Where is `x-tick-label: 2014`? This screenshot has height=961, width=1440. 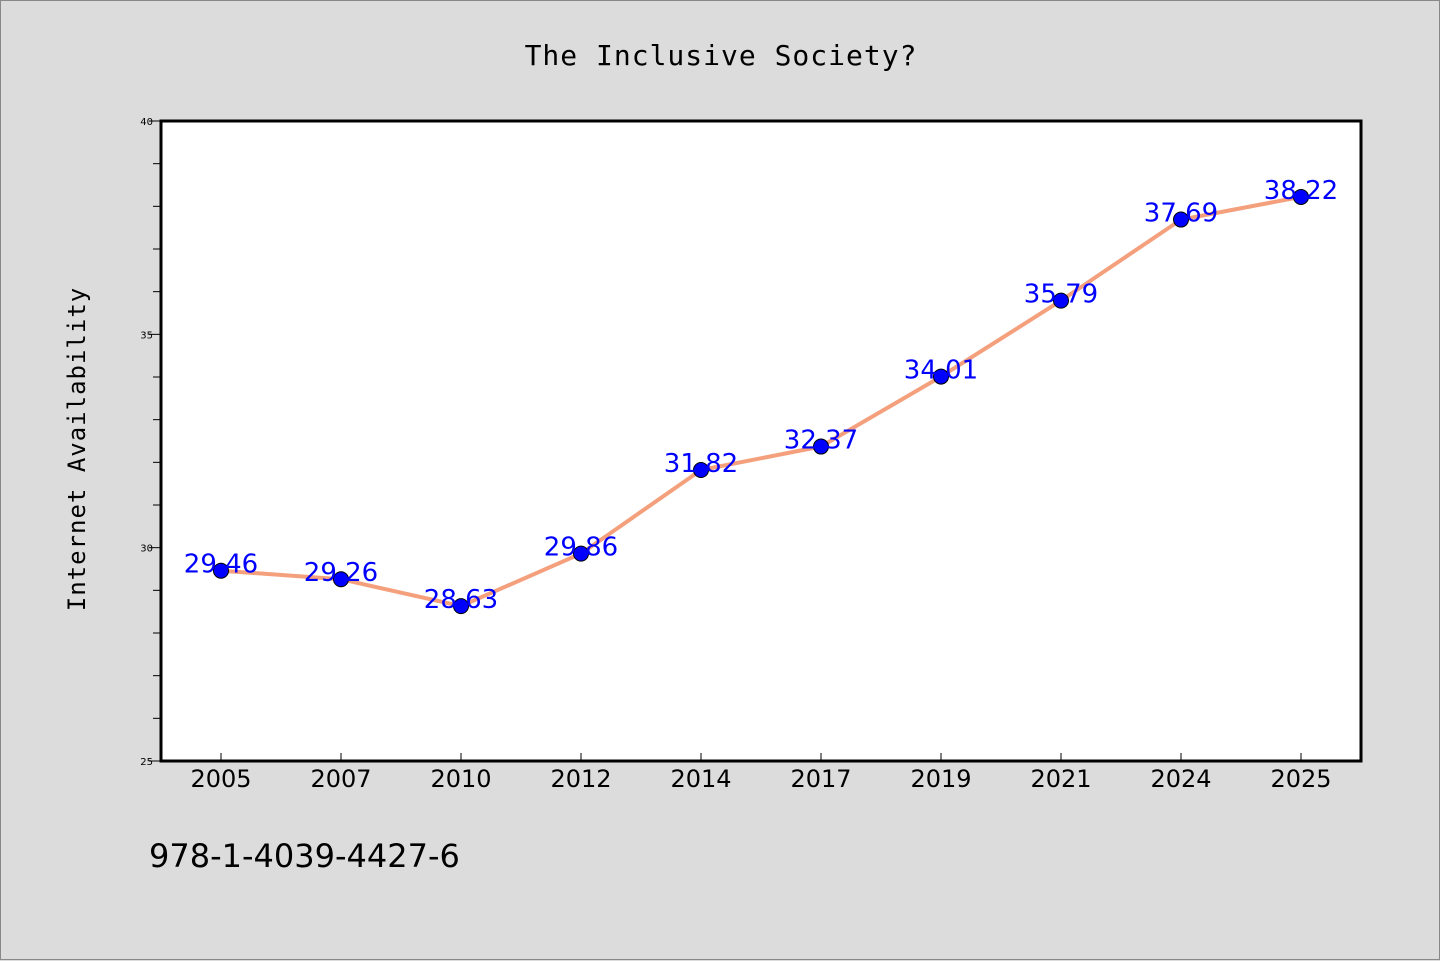
x-tick-label: 2014 is located at coordinates (700, 779).